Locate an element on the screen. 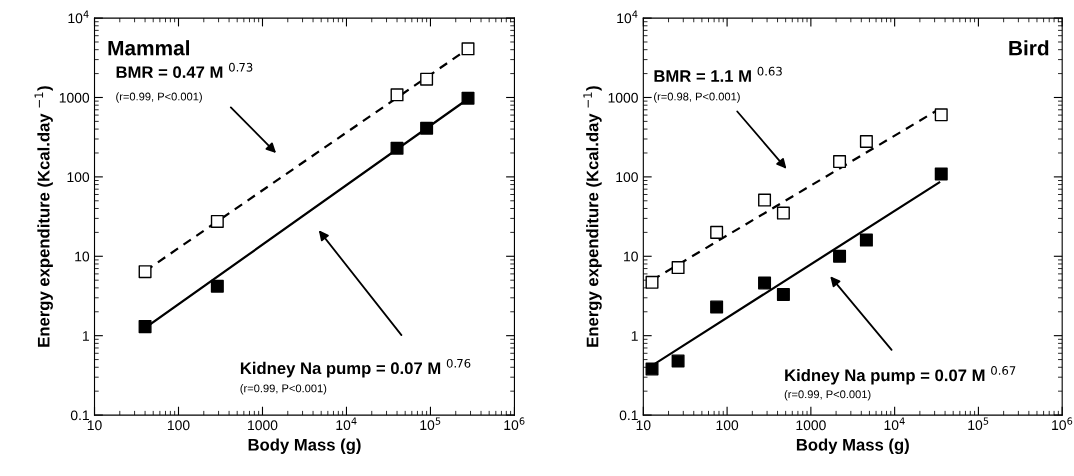 The width and height of the screenshot is (1074, 476). text: Bird is located at coordinates (1029, 48).